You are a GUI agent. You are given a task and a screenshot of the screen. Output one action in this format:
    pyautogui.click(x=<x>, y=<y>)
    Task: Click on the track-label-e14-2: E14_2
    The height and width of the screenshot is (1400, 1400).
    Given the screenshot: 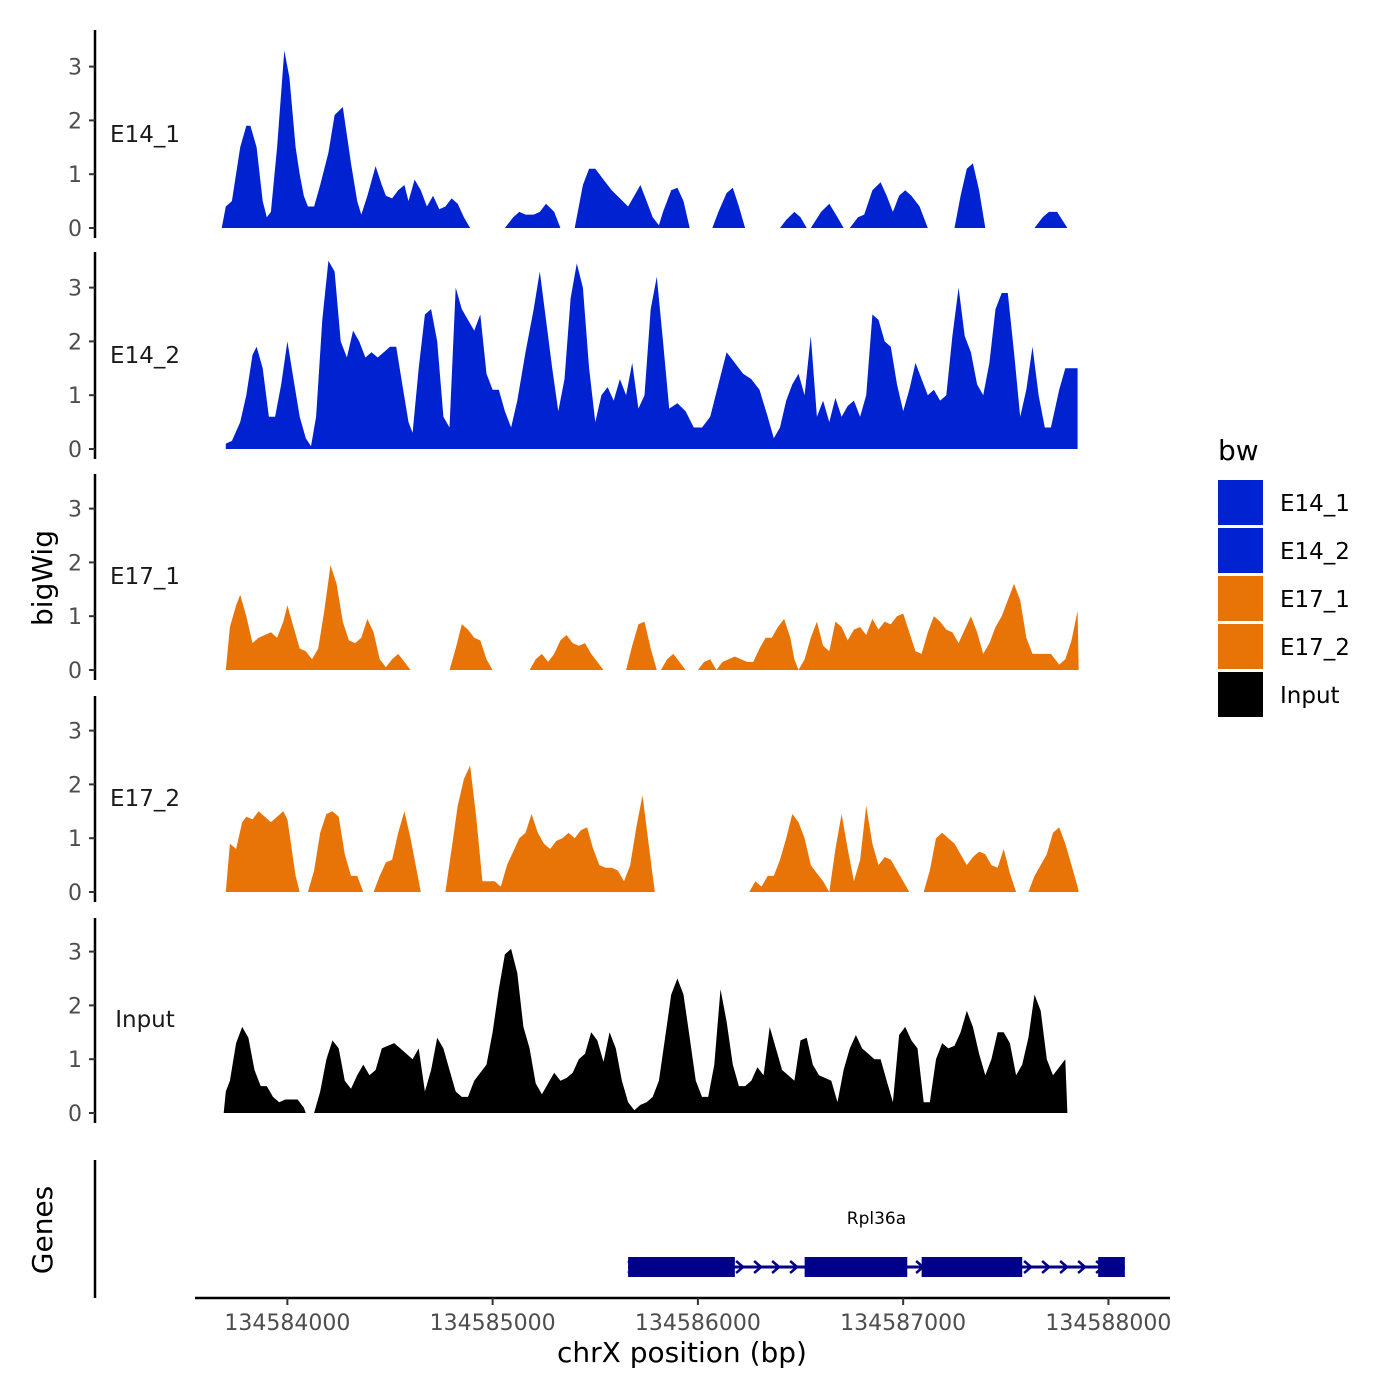 What is the action you would take?
    pyautogui.click(x=145, y=356)
    